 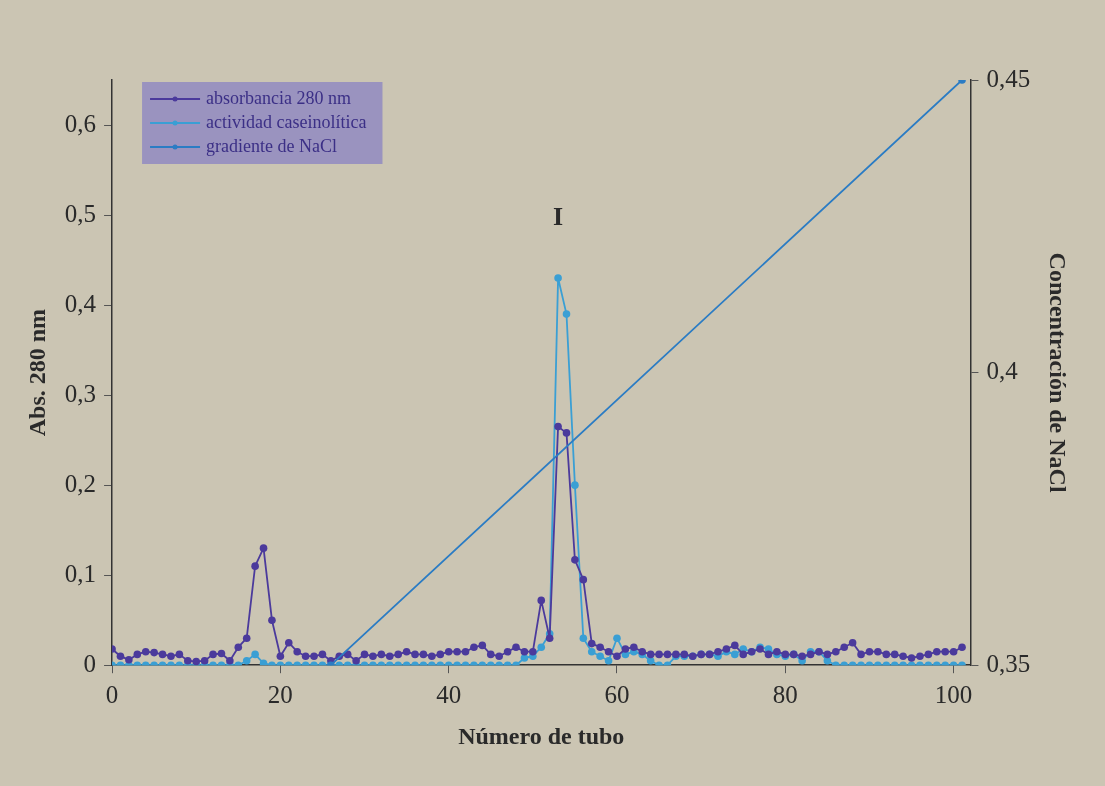 I want to click on y2-tick-label: 0,35, so click(x=1008, y=663).